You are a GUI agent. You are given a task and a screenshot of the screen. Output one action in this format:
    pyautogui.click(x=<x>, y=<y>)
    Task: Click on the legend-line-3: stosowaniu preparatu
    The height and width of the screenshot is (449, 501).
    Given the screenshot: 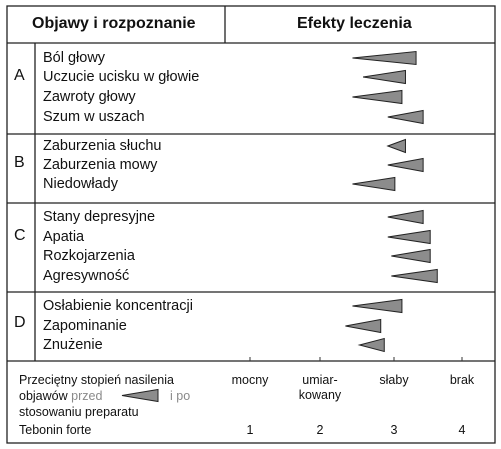 What is the action you would take?
    pyautogui.click(x=79, y=412)
    